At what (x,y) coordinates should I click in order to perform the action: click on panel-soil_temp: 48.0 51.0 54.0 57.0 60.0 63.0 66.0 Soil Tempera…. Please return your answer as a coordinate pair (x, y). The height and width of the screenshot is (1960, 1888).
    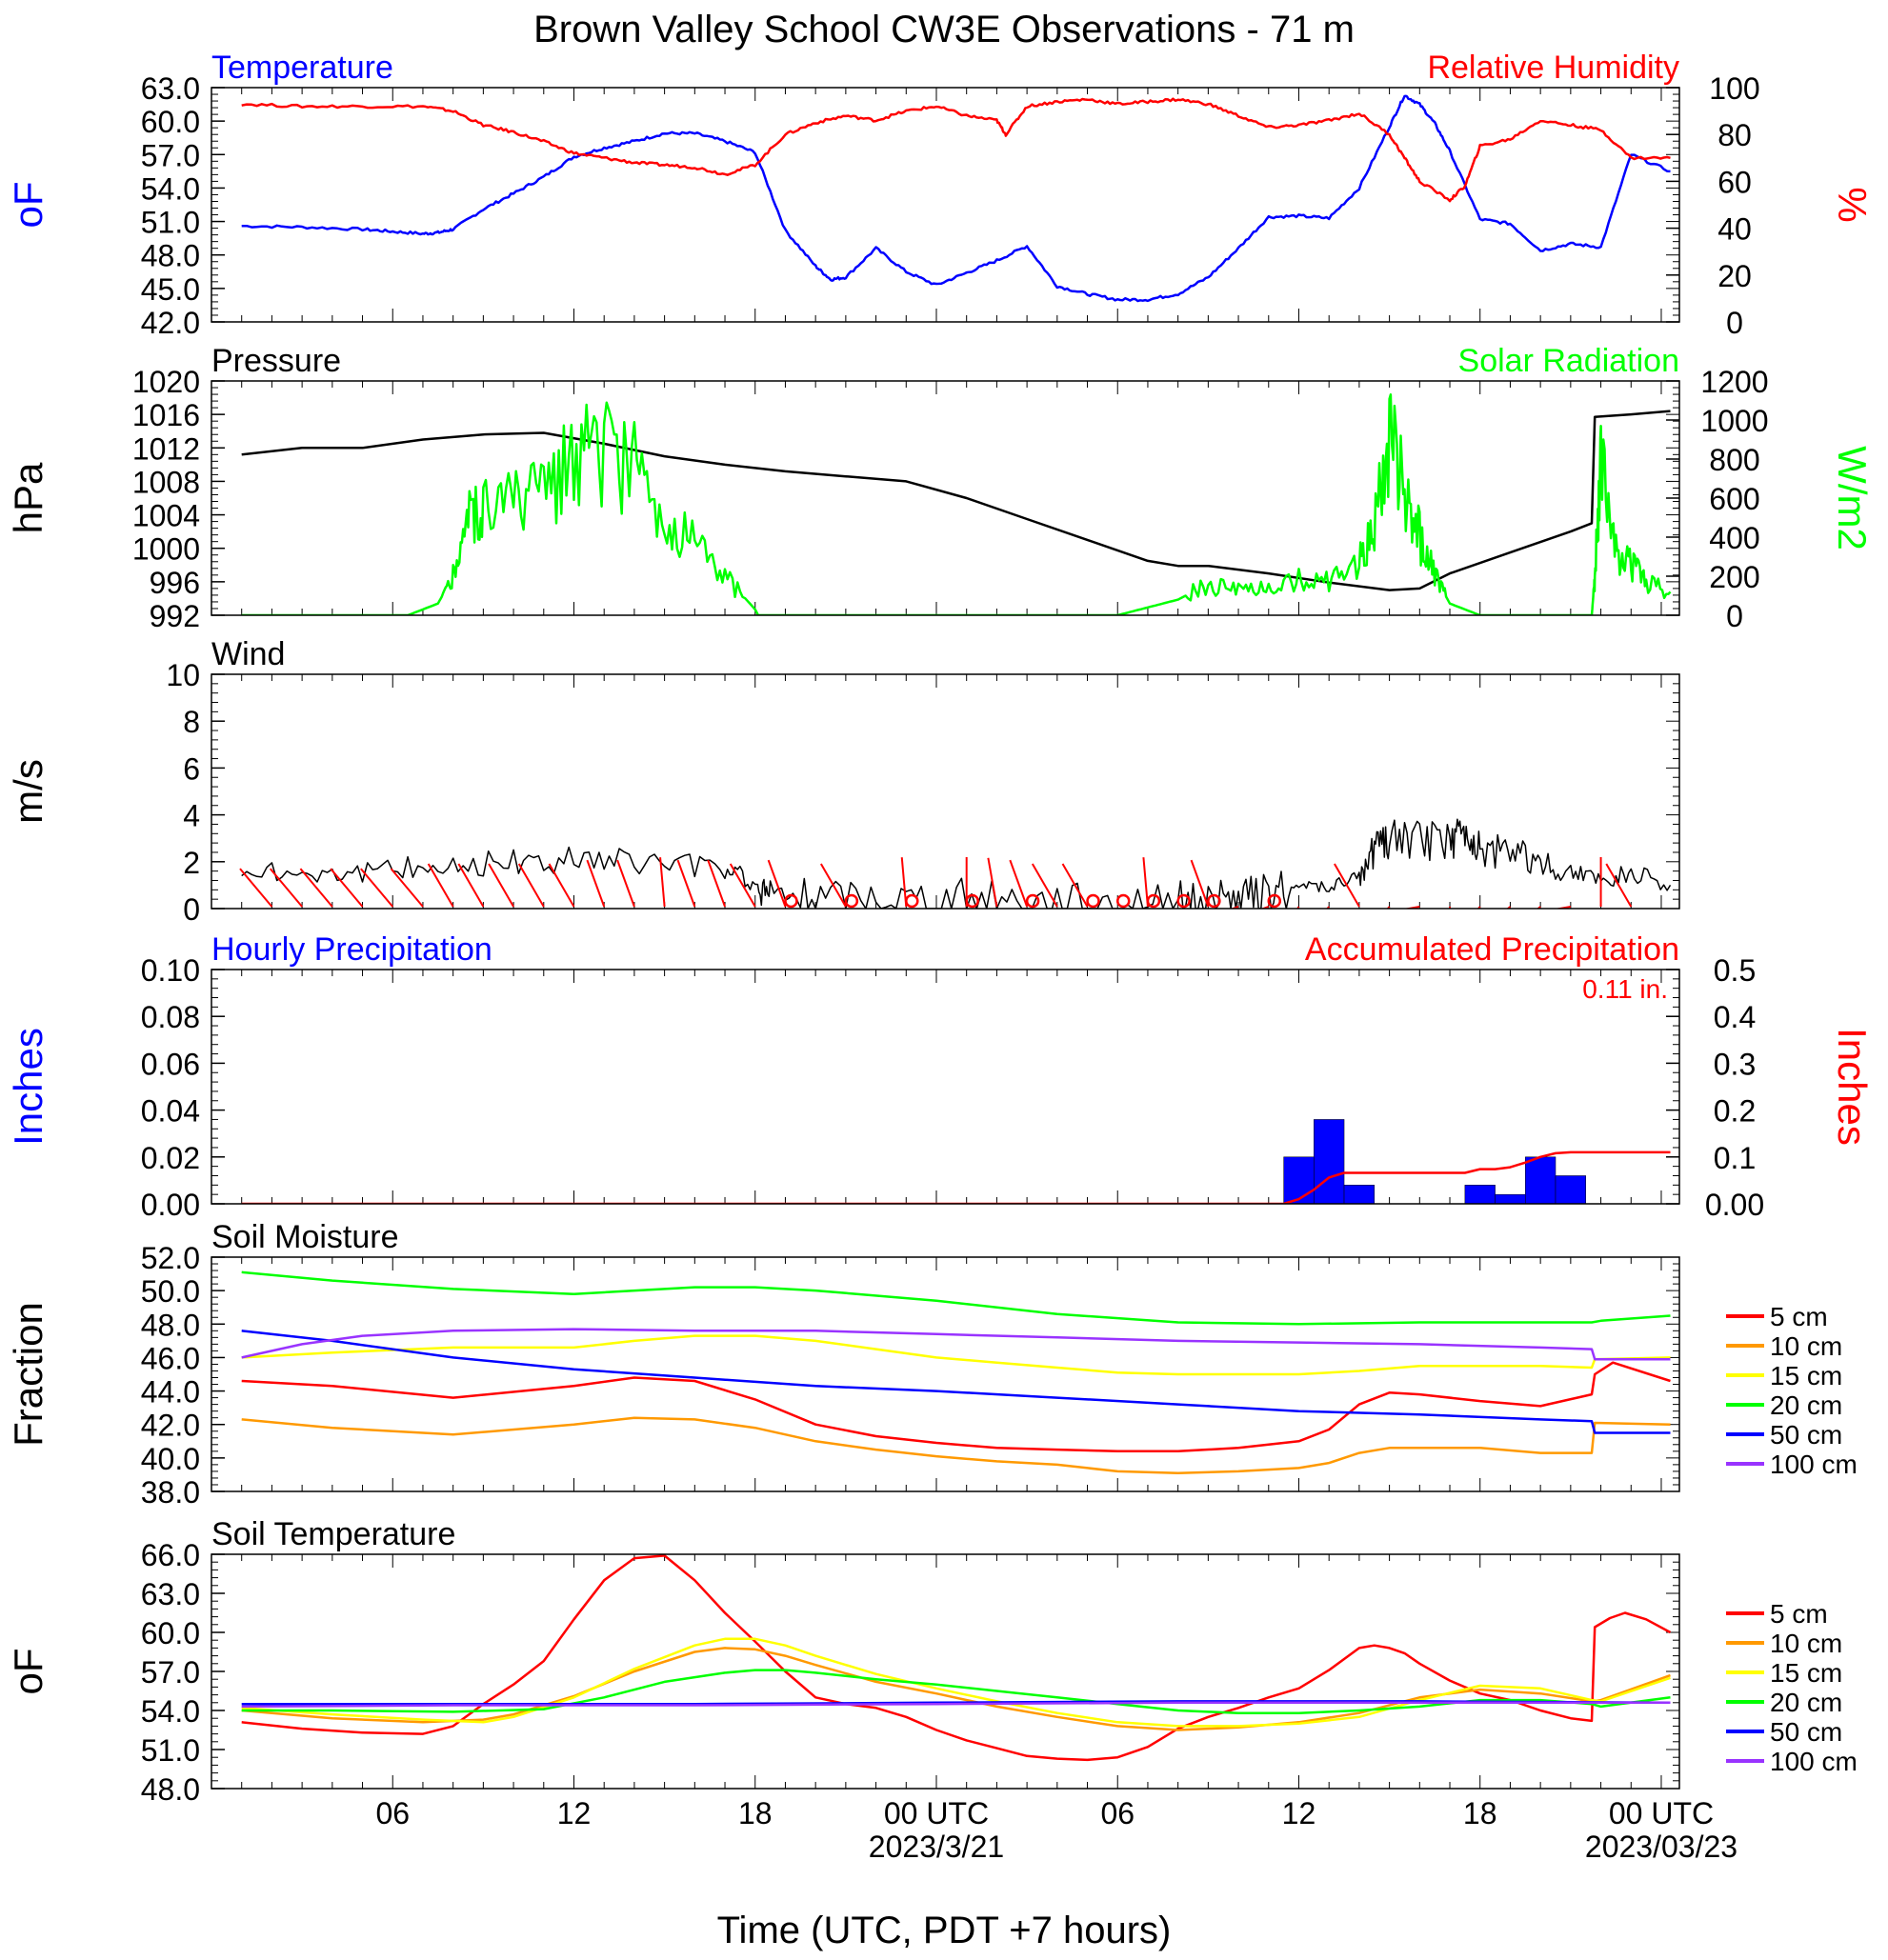
    Looking at the image, I should click on (932, 1661).